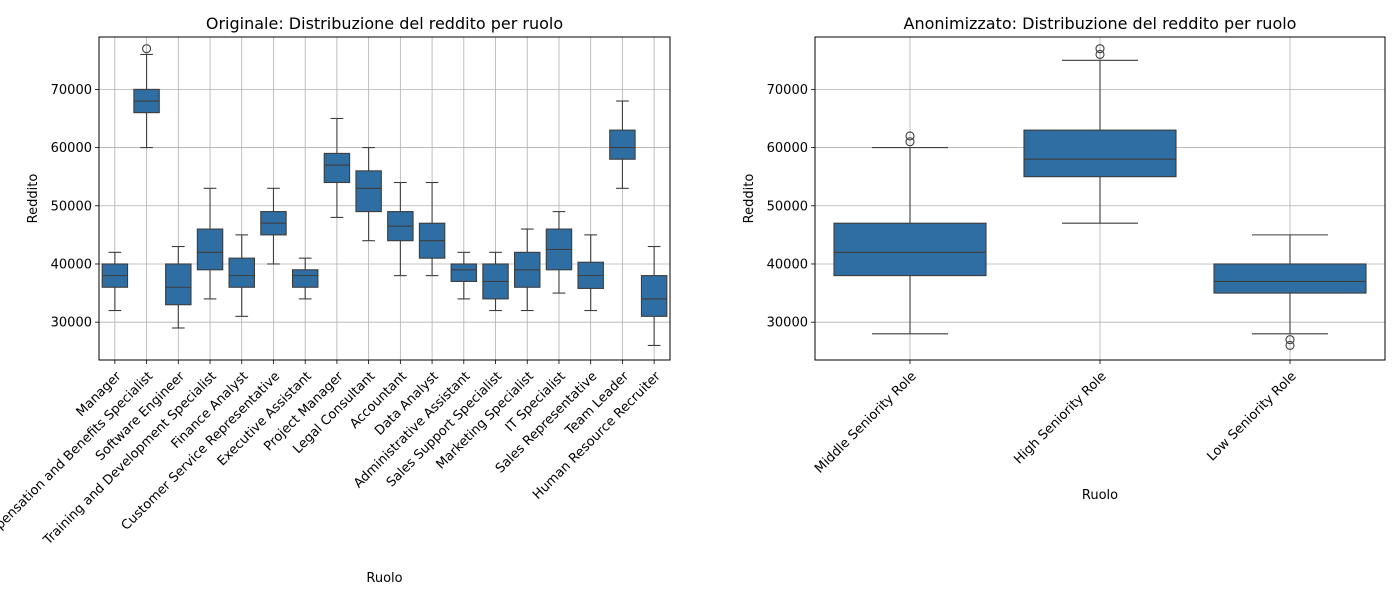  Describe the element at coordinates (1060, 418) in the screenshot. I see `x-tick-label: High Seniority Role` at that location.